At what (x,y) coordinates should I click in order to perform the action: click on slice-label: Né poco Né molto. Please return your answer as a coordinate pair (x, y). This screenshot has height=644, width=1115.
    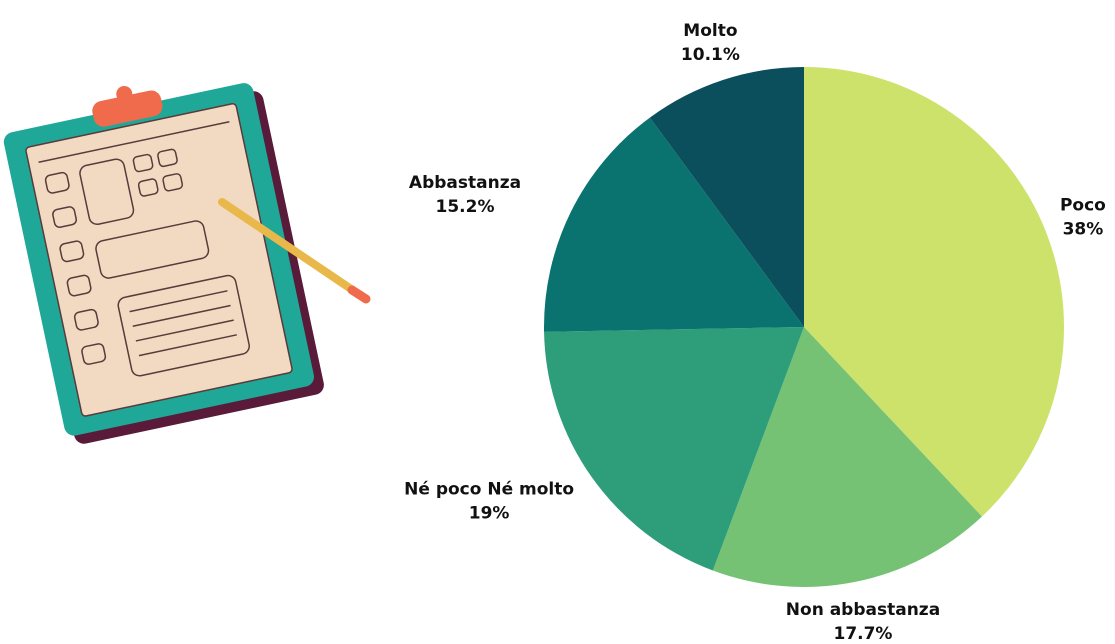
    Looking at the image, I should click on (489, 489).